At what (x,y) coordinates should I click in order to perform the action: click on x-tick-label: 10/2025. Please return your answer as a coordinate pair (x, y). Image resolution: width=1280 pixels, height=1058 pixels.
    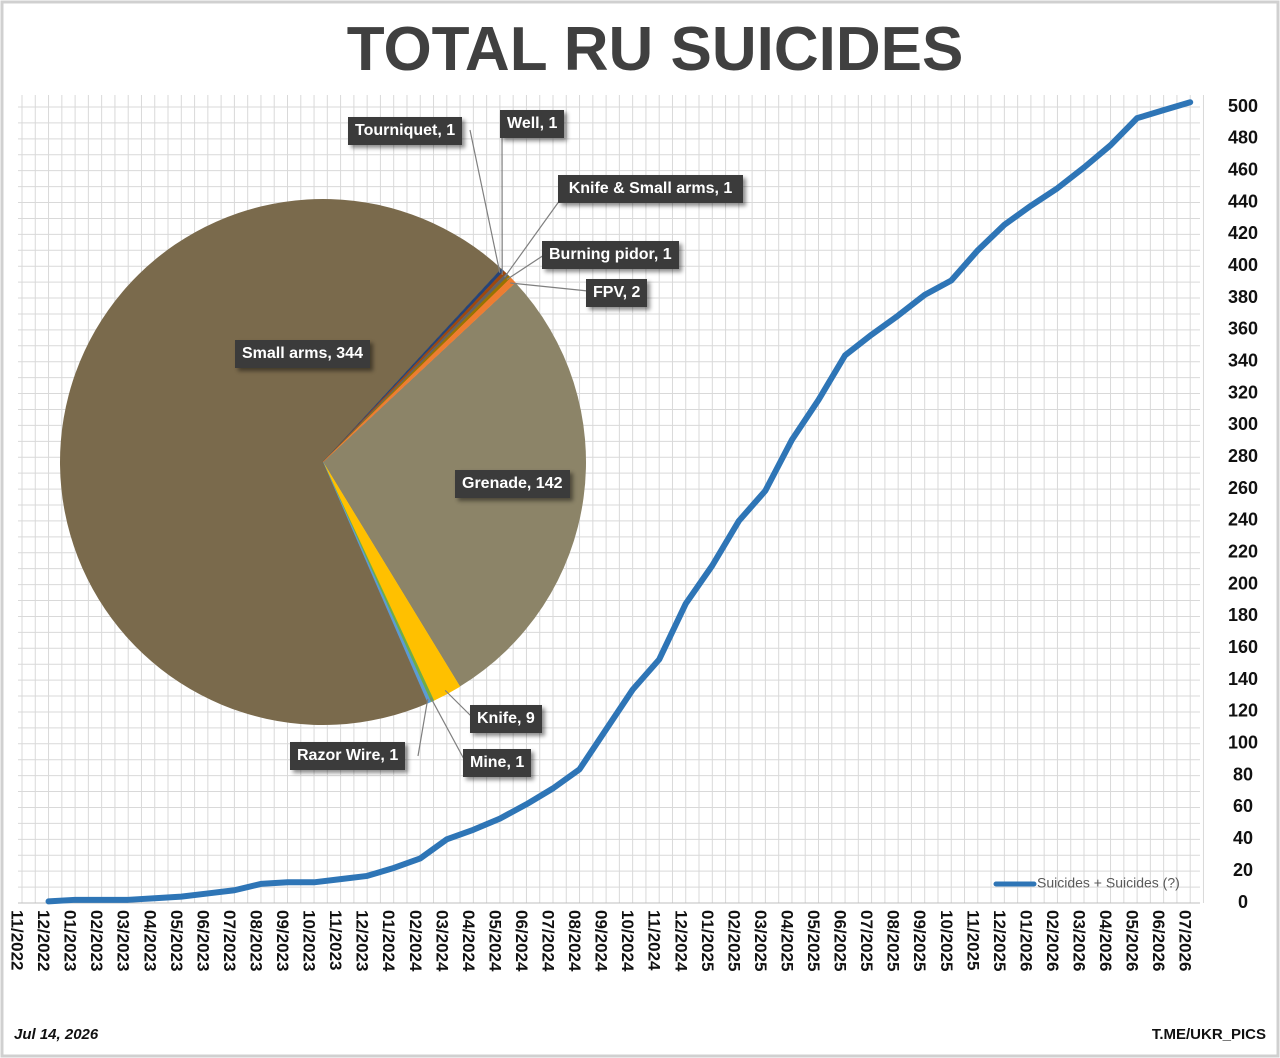
    Looking at the image, I should click on (946, 940).